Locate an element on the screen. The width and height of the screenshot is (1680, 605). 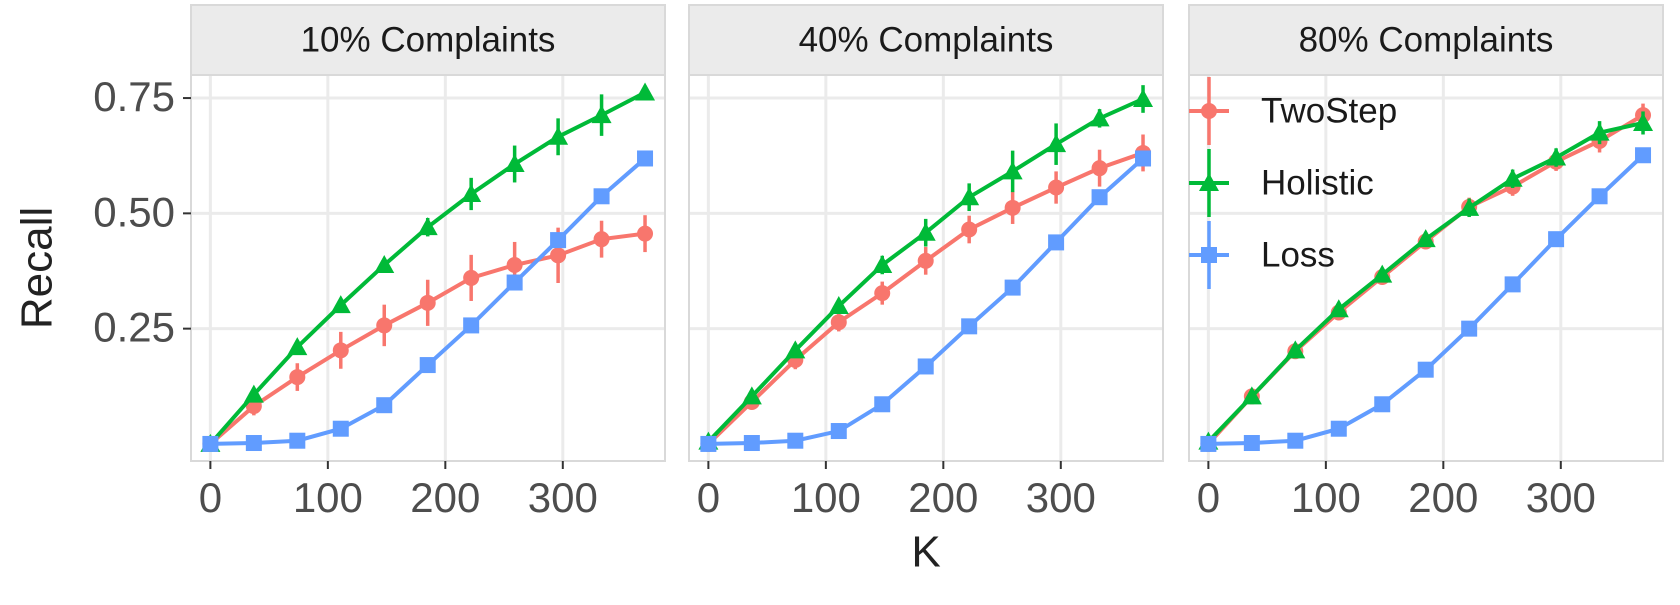
x-axis-title: K is located at coordinates (925, 552).